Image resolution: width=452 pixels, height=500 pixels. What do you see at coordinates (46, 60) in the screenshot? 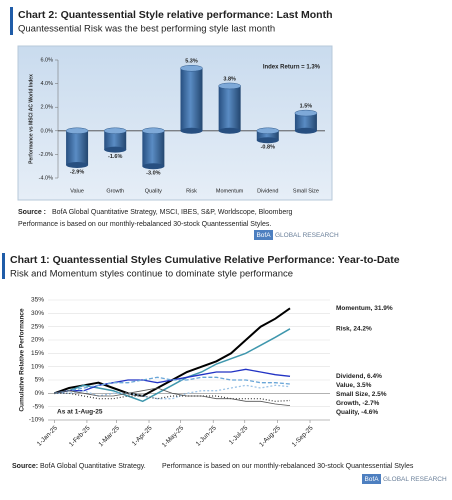
I see `y-tick-label: 6.0%` at bounding box center [46, 60].